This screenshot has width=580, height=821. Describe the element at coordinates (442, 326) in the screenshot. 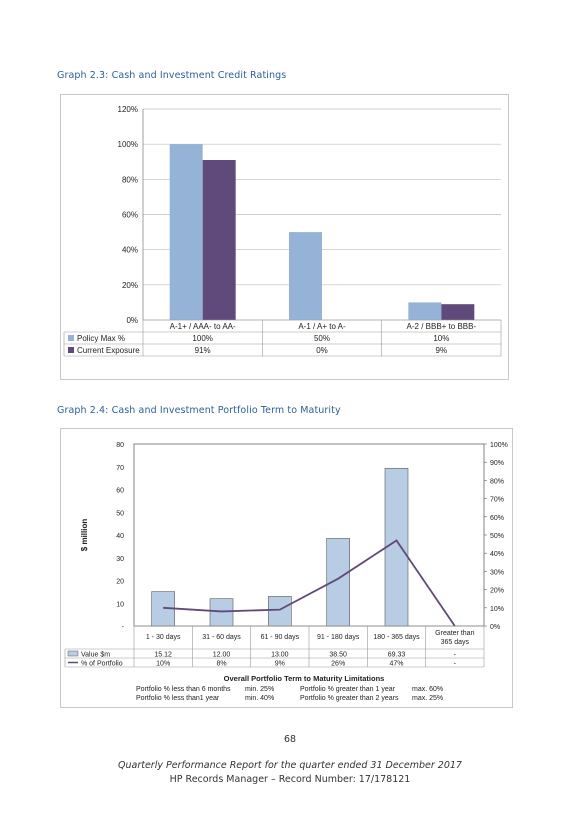

I see `x-category-label: A-2 / BBB+ to BBB-` at that location.